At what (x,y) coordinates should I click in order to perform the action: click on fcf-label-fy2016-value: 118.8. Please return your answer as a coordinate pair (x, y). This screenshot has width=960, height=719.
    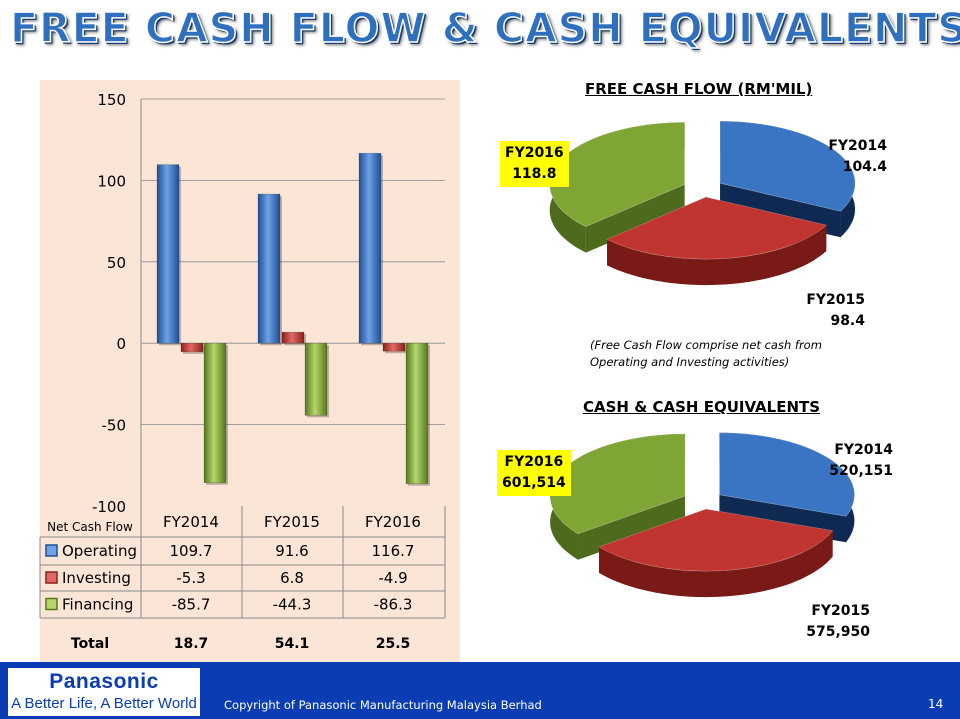
    Looking at the image, I should click on (534, 174).